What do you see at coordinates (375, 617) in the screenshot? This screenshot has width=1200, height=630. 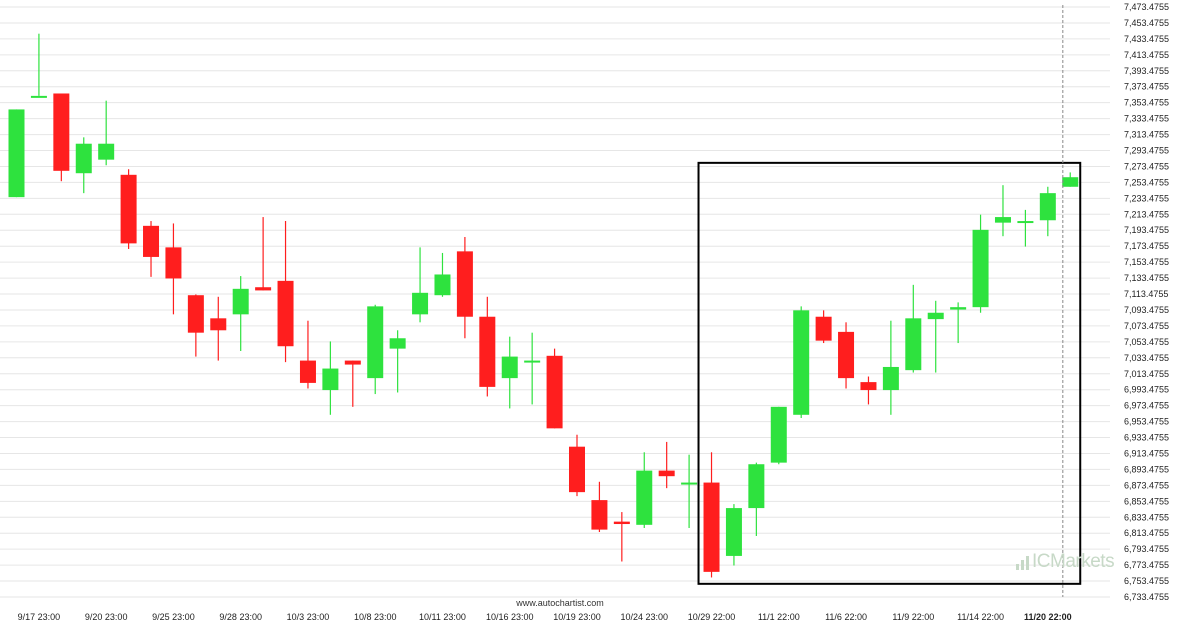 I see `x-tick-label: 10/8 23:00` at bounding box center [375, 617].